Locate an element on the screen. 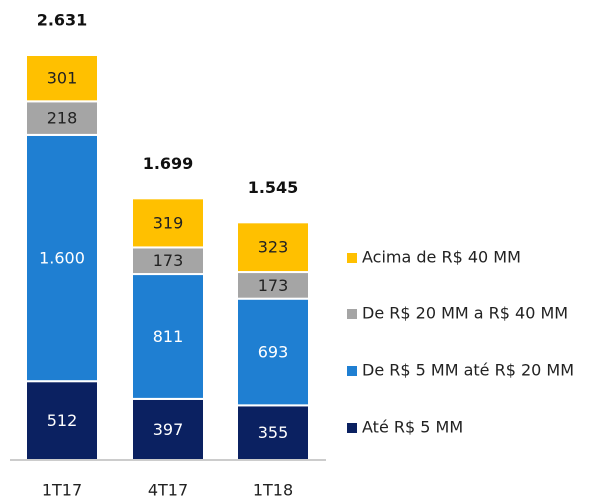 The image size is (598, 502). legend-label: De R$ 20 MM a R$ 40 MM is located at coordinates (465, 313).